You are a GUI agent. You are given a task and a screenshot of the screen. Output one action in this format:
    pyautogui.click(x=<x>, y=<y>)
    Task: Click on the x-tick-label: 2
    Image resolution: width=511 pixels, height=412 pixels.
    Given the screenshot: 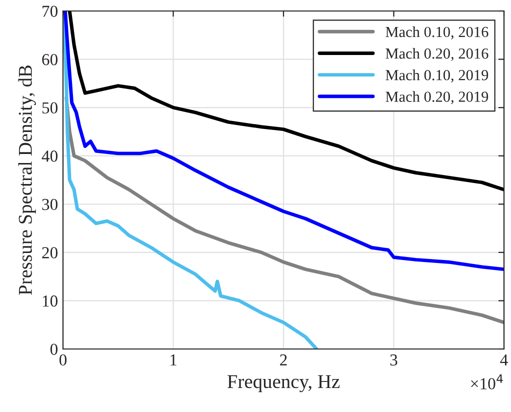 What is the action you would take?
    pyautogui.click(x=283, y=360)
    